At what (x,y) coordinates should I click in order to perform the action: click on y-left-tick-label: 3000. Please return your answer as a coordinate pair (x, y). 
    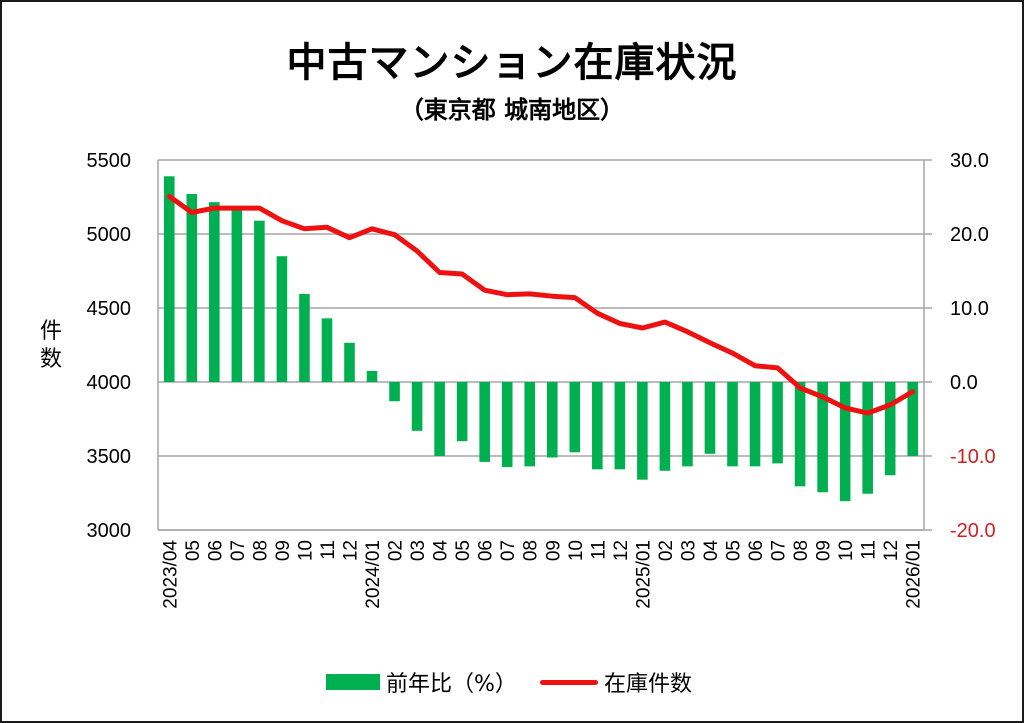
    Looking at the image, I should click on (109, 531).